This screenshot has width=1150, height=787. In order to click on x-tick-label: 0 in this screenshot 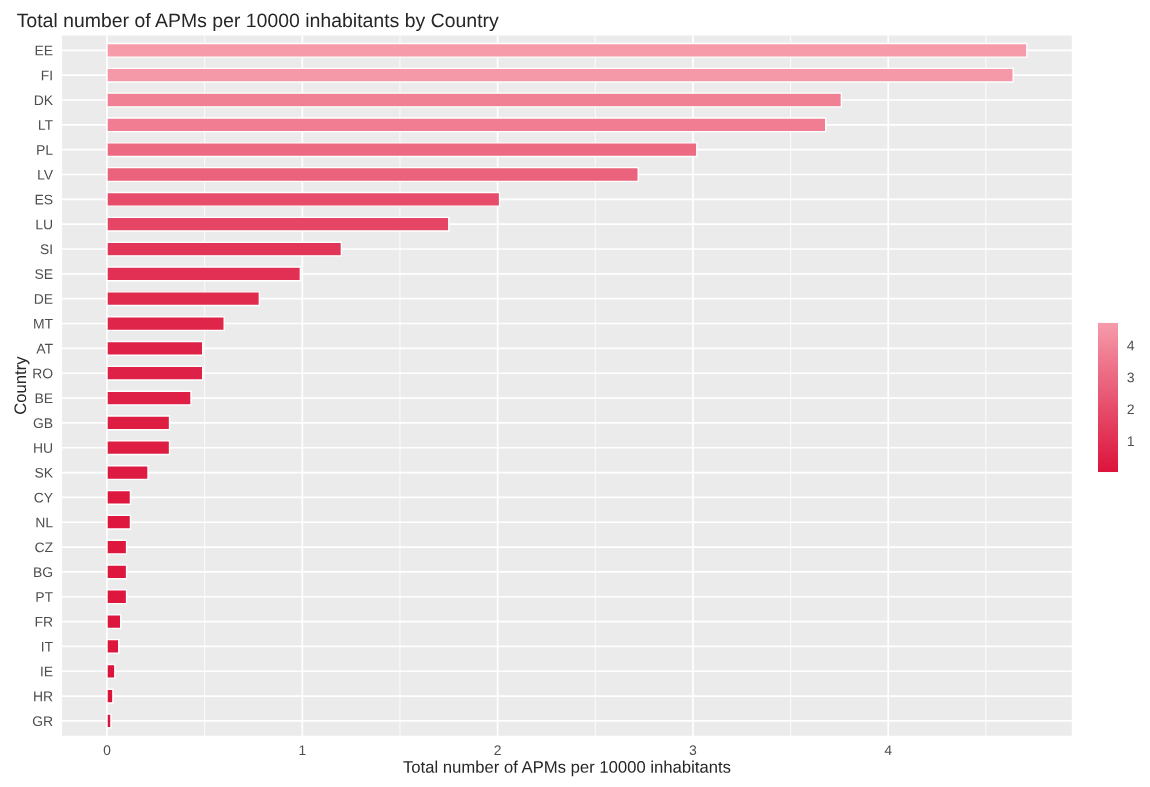, I will do `click(107, 750)`.